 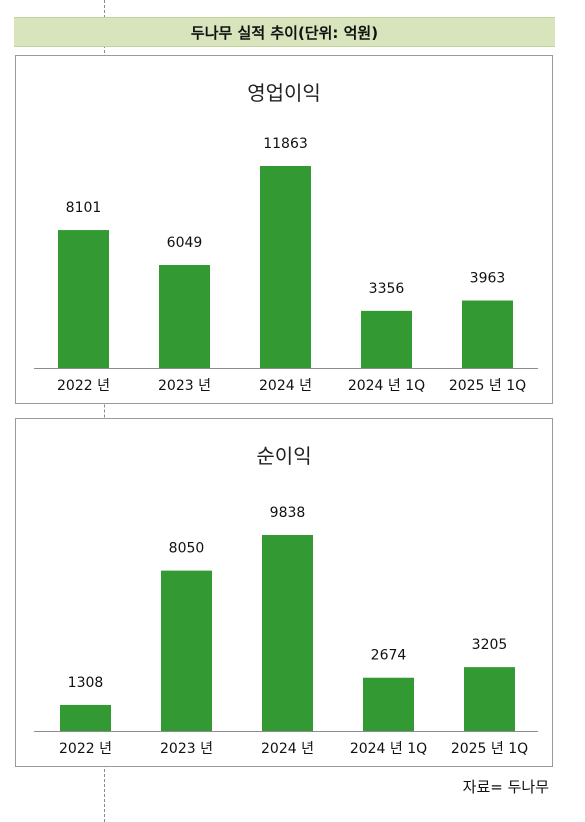 I want to click on data-label: 3205, so click(x=490, y=645).